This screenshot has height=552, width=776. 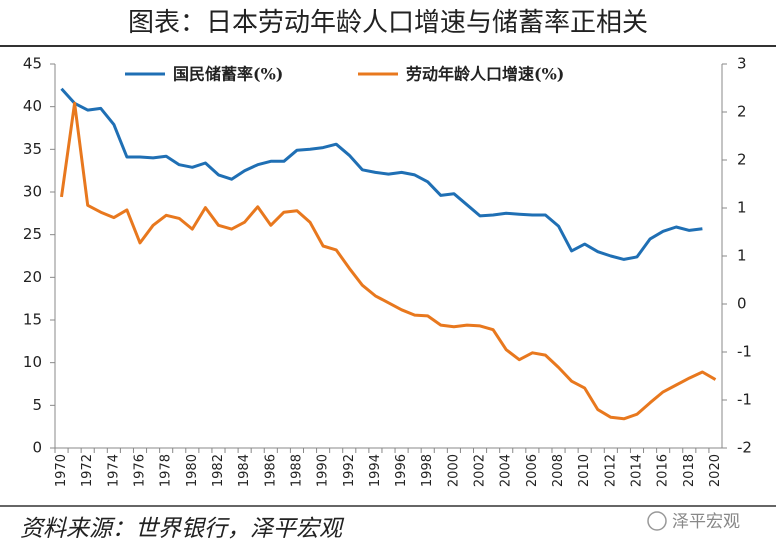 What do you see at coordinates (32, 234) in the screenshot?
I see `y-tick-label: 25` at bounding box center [32, 234].